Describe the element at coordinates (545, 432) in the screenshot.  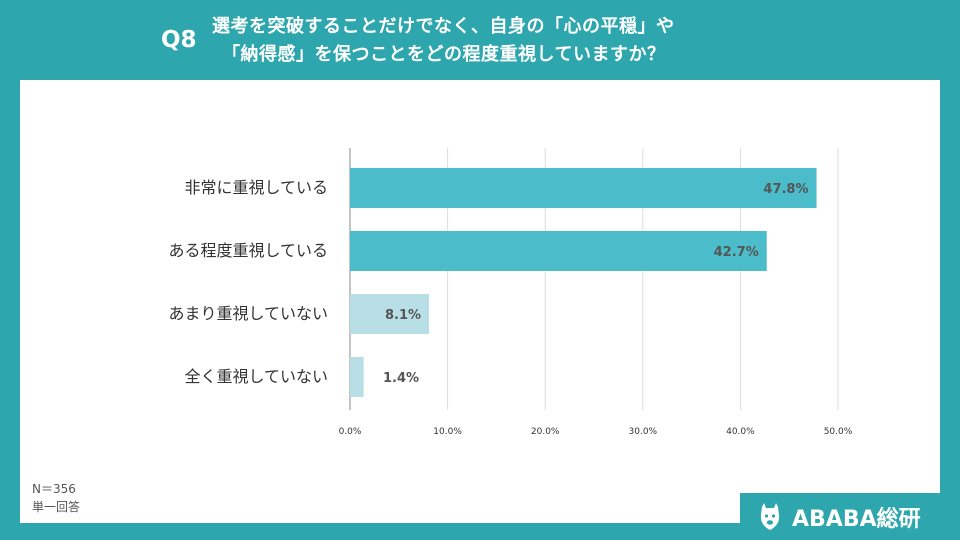
I see `x-tick-label: 20.0%` at that location.